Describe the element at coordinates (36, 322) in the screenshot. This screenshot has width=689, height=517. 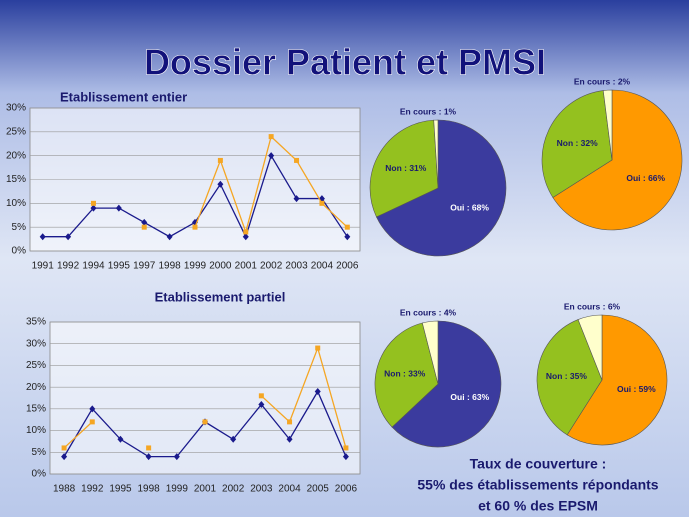
I see `y-tick-label: 35%` at that location.